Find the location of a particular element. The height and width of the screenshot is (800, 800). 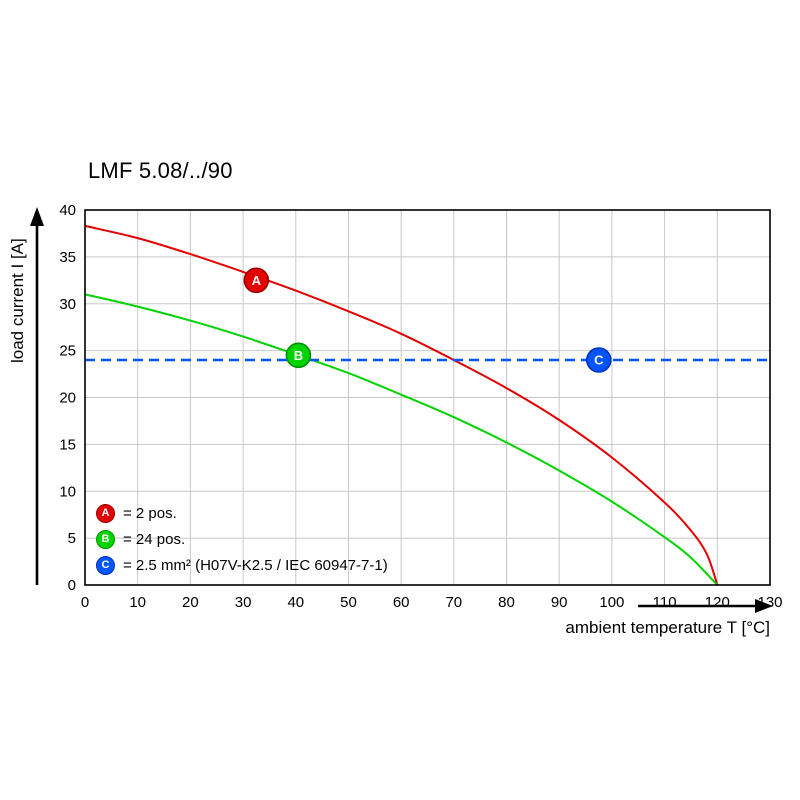

y-axis-label: load current I [A] is located at coordinates (17, 300).